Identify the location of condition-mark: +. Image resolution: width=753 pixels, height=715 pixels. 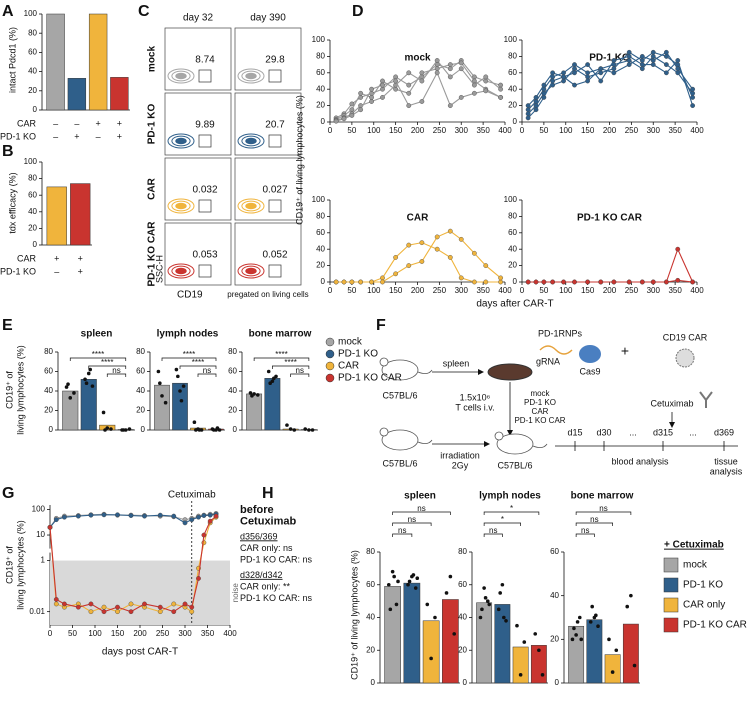
(97, 123).